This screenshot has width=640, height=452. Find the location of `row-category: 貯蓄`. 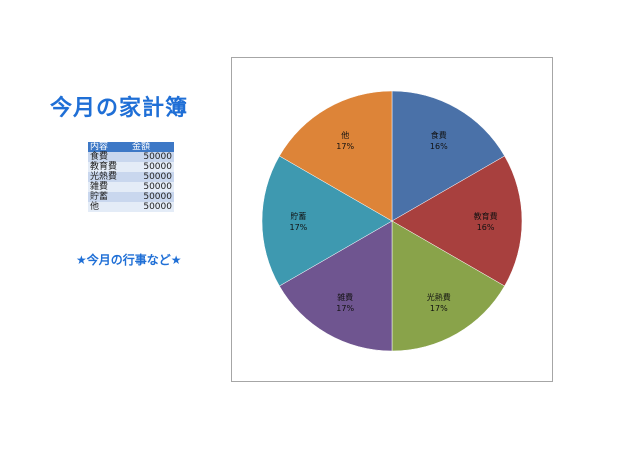

row-category: 貯蓄 is located at coordinates (109, 197).